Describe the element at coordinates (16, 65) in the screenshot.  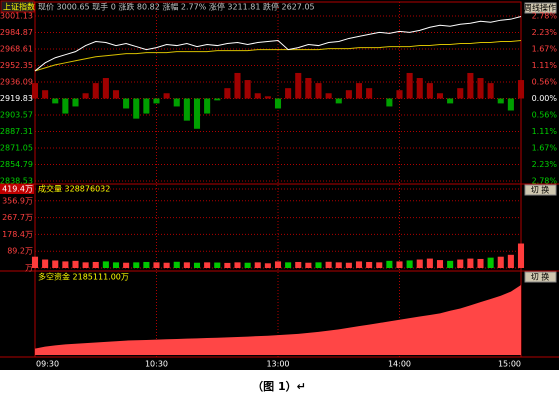
I see `y-tick-label: 2952.35` at that location.